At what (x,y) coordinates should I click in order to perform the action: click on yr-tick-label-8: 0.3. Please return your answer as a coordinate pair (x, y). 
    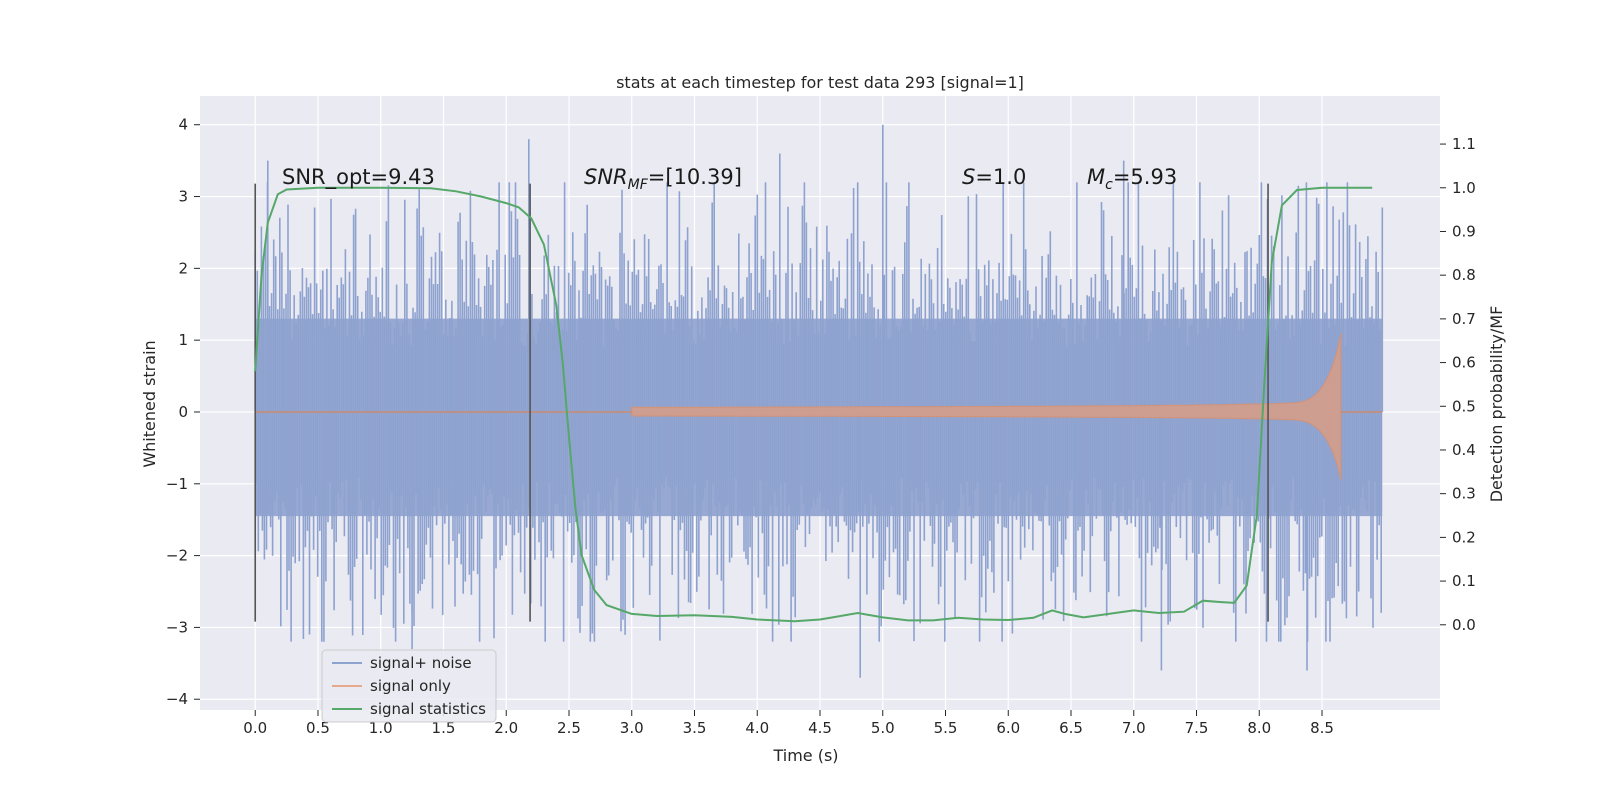
    Looking at the image, I should click on (1464, 494).